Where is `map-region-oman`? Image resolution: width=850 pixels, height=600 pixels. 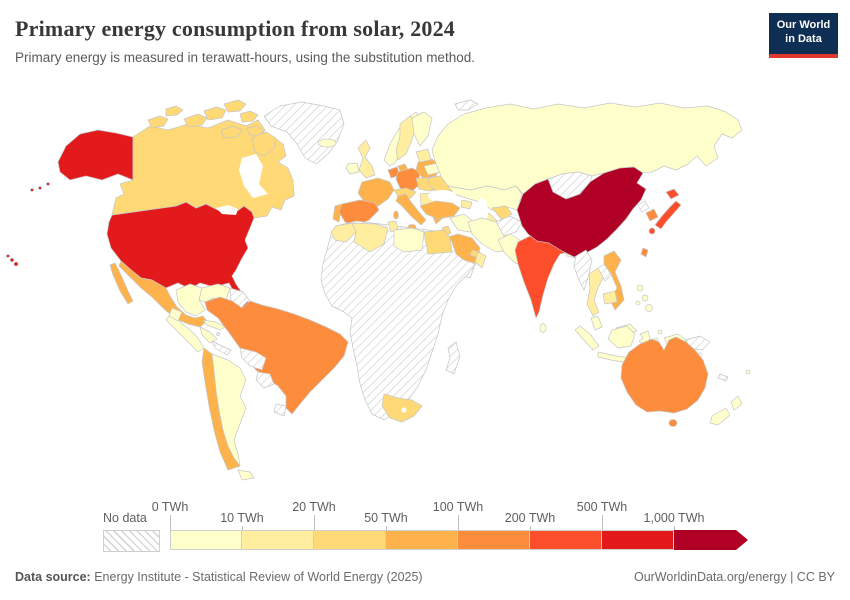 map-region-oman is located at coordinates (480, 260).